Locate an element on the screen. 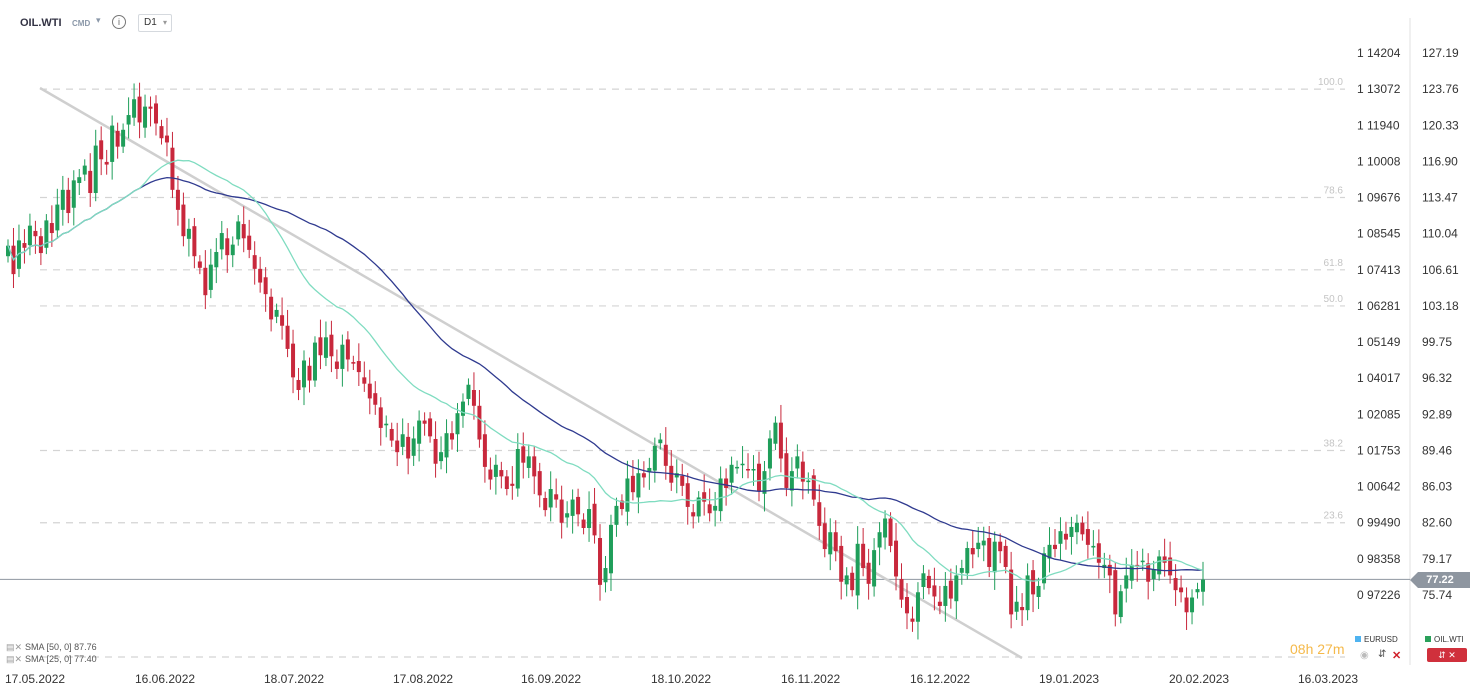  symbol-chip-oilwti: OIL.WTI is located at coordinates (1444, 639).